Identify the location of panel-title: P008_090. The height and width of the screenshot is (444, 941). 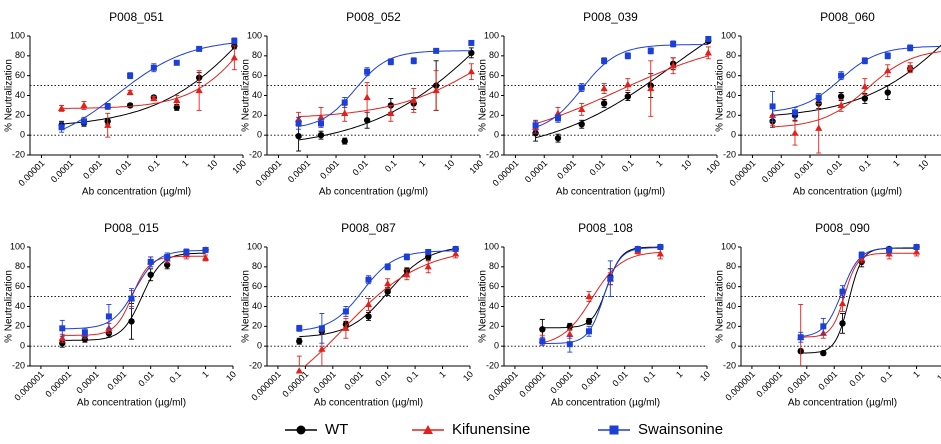
(842, 228).